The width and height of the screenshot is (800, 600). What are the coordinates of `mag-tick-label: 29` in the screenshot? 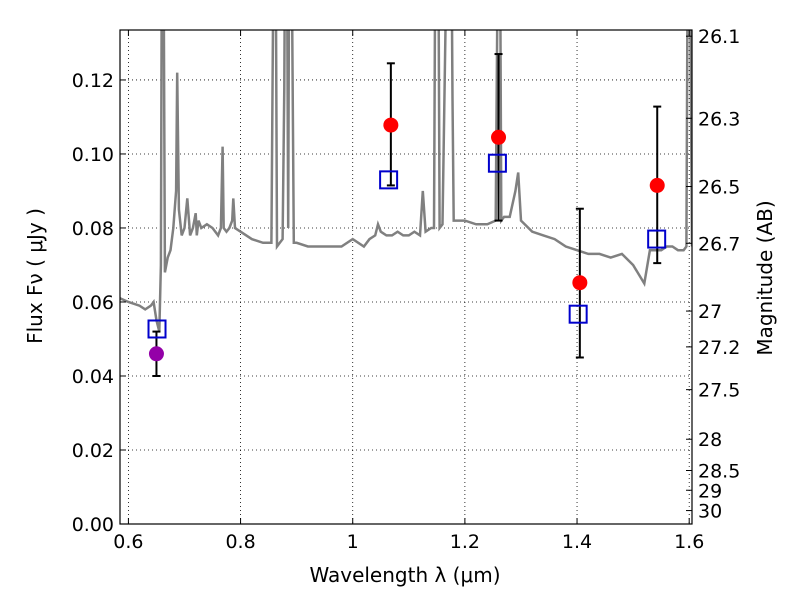 It's located at (710, 491).